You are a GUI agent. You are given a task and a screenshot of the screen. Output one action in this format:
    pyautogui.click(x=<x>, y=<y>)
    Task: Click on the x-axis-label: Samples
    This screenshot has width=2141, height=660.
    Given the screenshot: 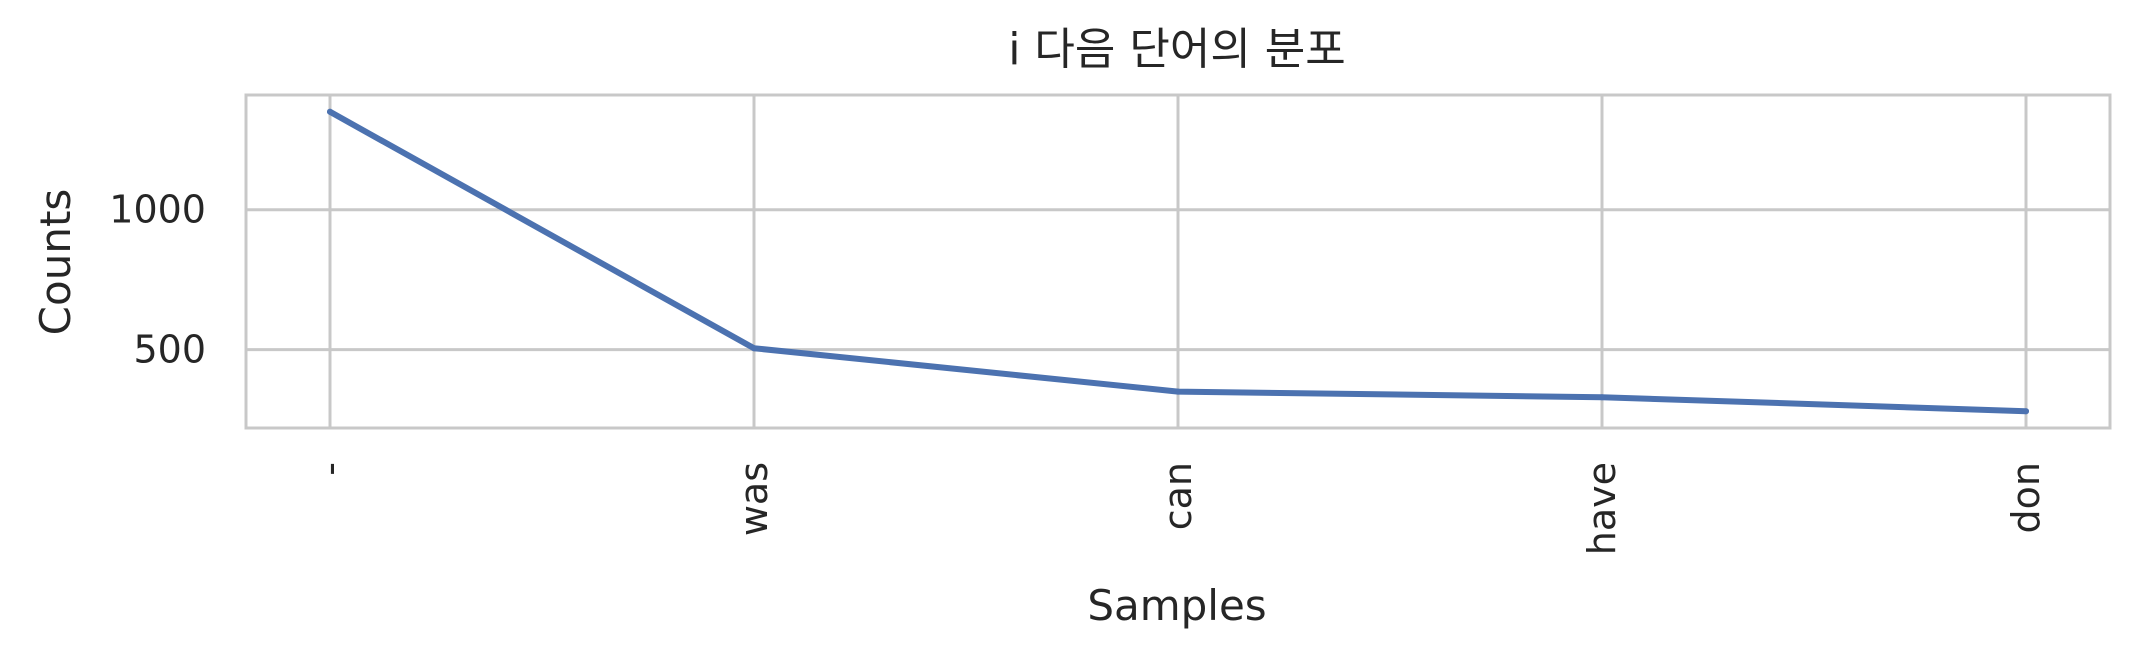 What is the action you would take?
    pyautogui.click(x=1176, y=605)
    